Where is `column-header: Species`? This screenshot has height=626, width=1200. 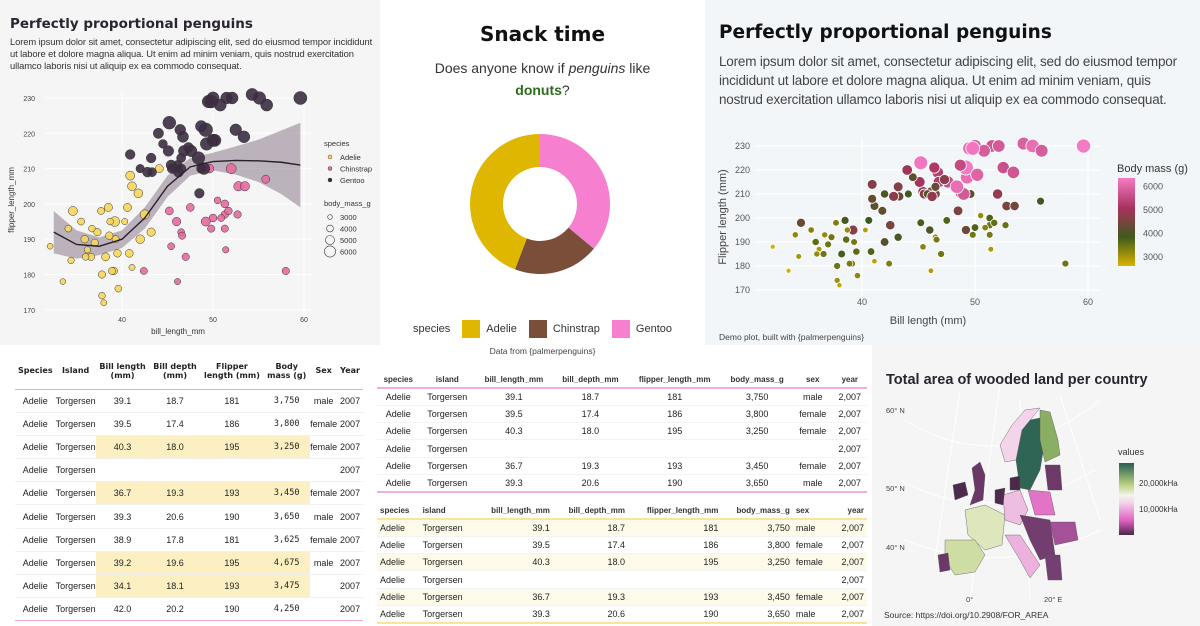 column-header: Species is located at coordinates (35, 371).